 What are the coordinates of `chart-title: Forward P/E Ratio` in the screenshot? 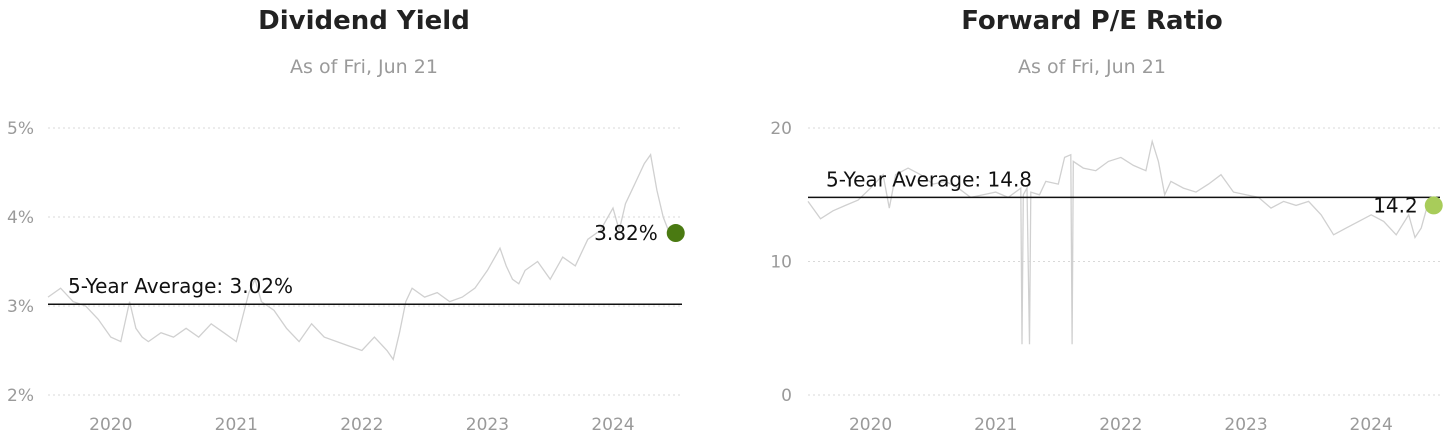 It's located at (1092, 21).